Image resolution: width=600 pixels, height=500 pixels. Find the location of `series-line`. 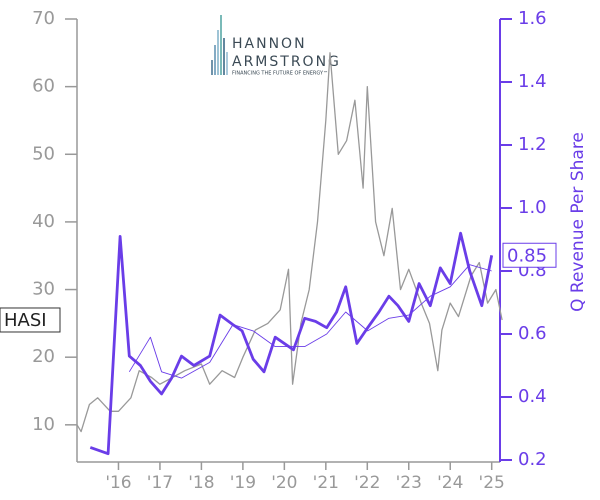

series-line is located at coordinates (310, 321).